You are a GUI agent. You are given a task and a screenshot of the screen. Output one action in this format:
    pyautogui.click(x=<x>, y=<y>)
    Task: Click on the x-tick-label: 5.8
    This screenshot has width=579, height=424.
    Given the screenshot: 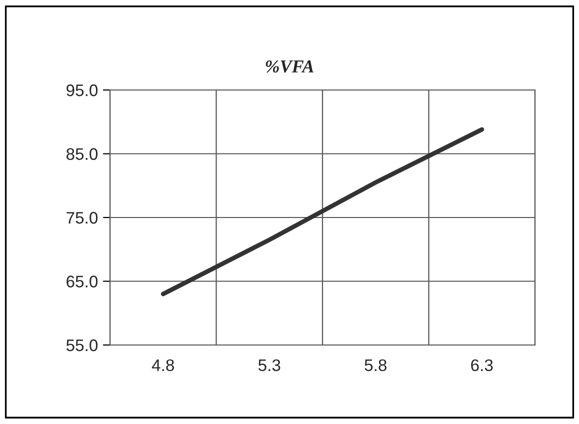 What is the action you would take?
    pyautogui.click(x=375, y=365)
    